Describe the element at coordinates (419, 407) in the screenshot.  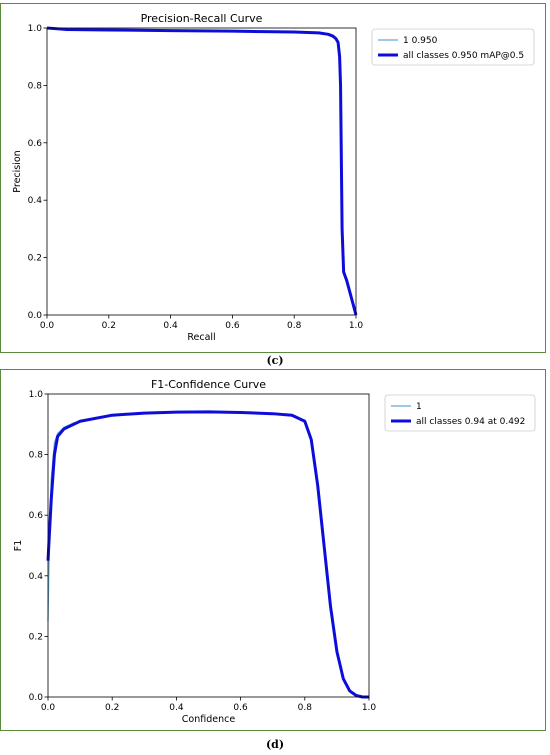
I see `legend-label-0: 1` at that location.